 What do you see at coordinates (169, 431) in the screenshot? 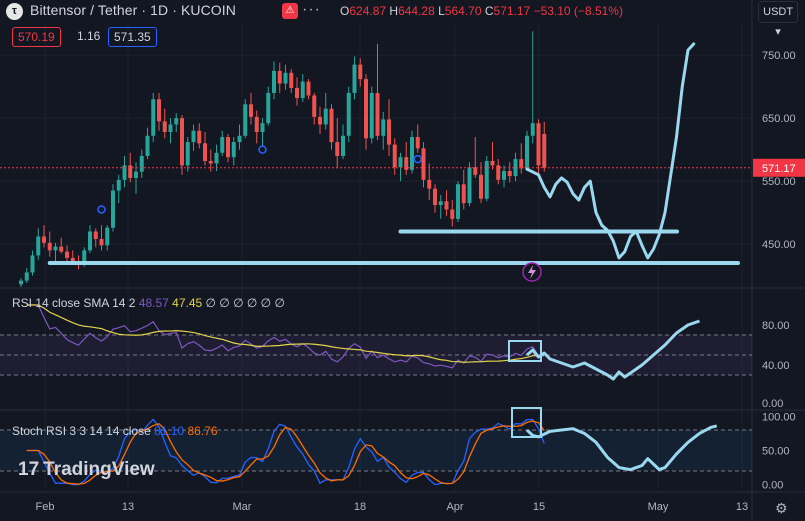
I see `stoch-k-value: 81.10` at bounding box center [169, 431].